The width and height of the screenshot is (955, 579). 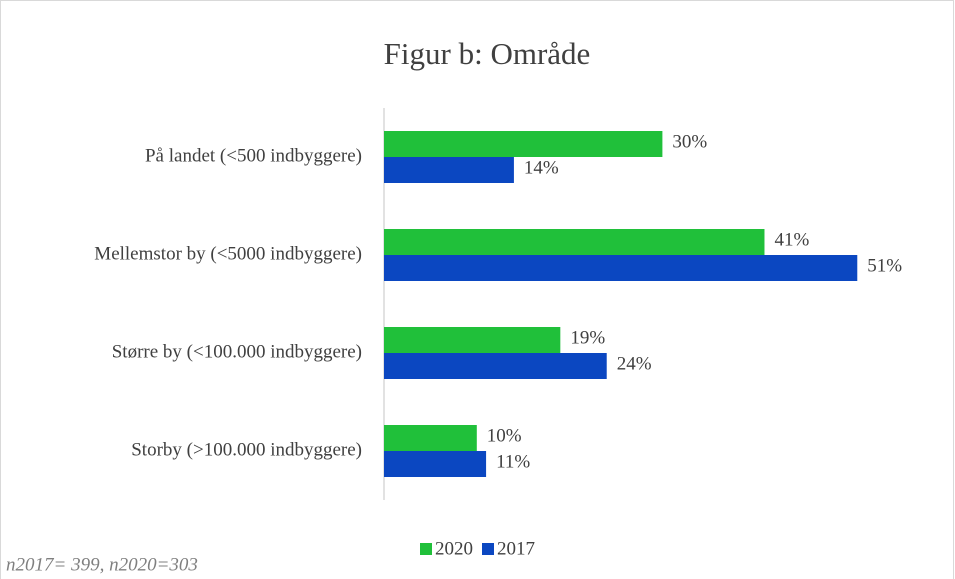 I want to click on y-tick-label: Mellemstor by (<5000 indbyggere), so click(x=228, y=253).